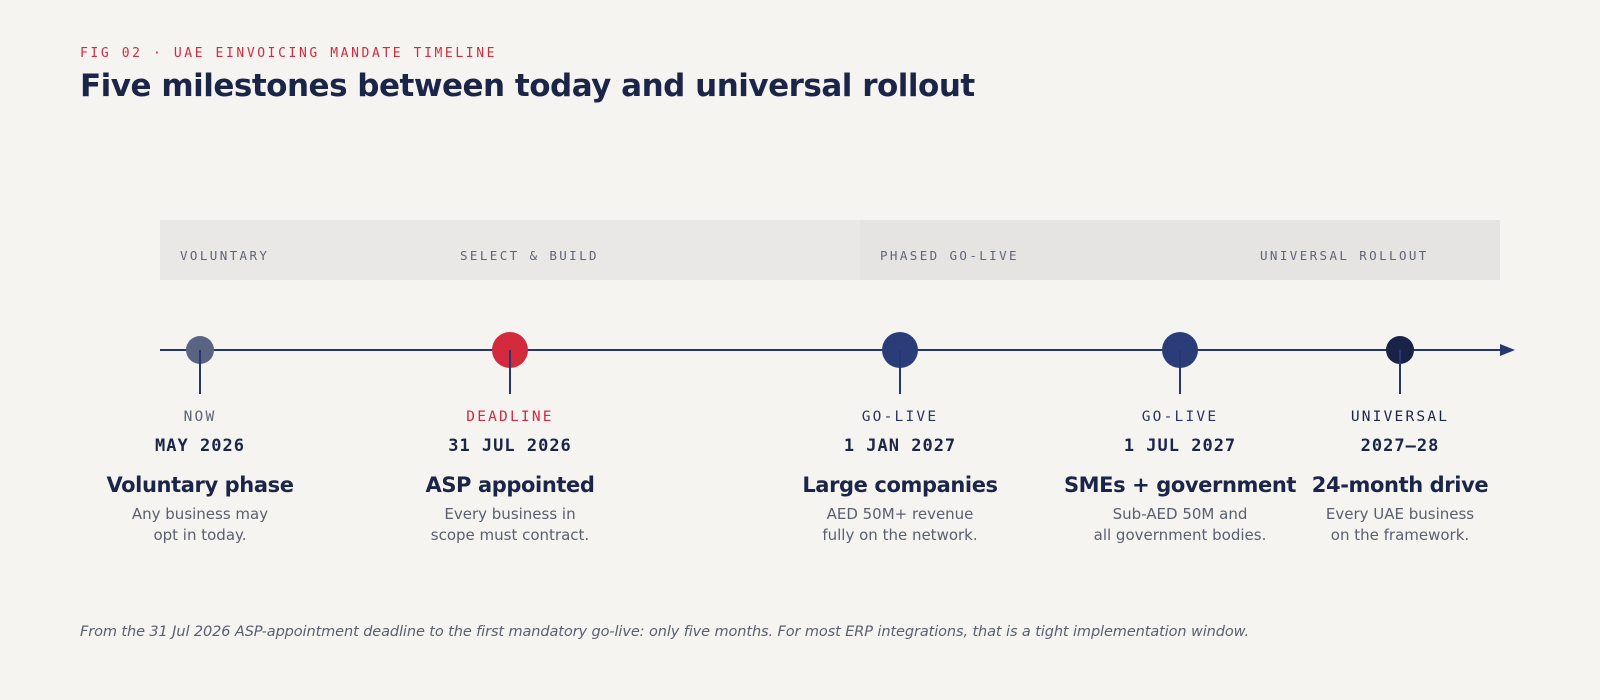  Describe the element at coordinates (510, 525) in the screenshot. I see `milestone-description: Every business in scope must contract.` at that location.